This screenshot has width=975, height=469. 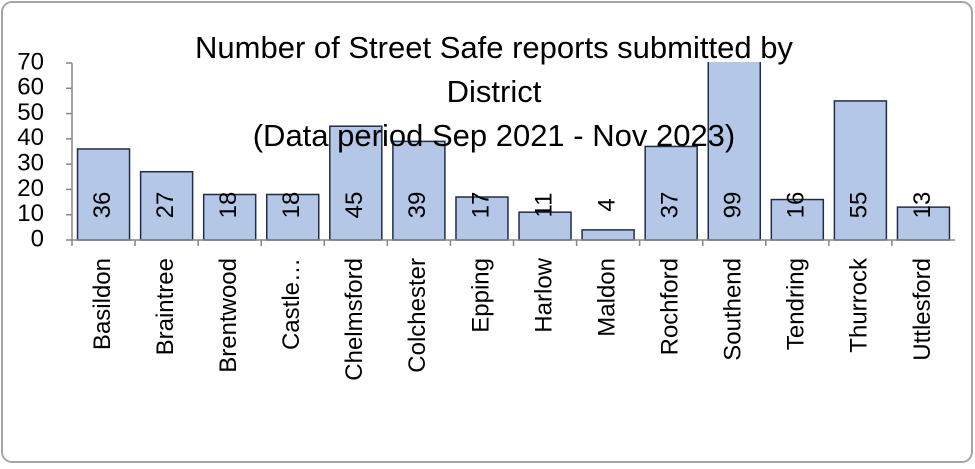 I want to click on data-label: 11, so click(x=543, y=205).